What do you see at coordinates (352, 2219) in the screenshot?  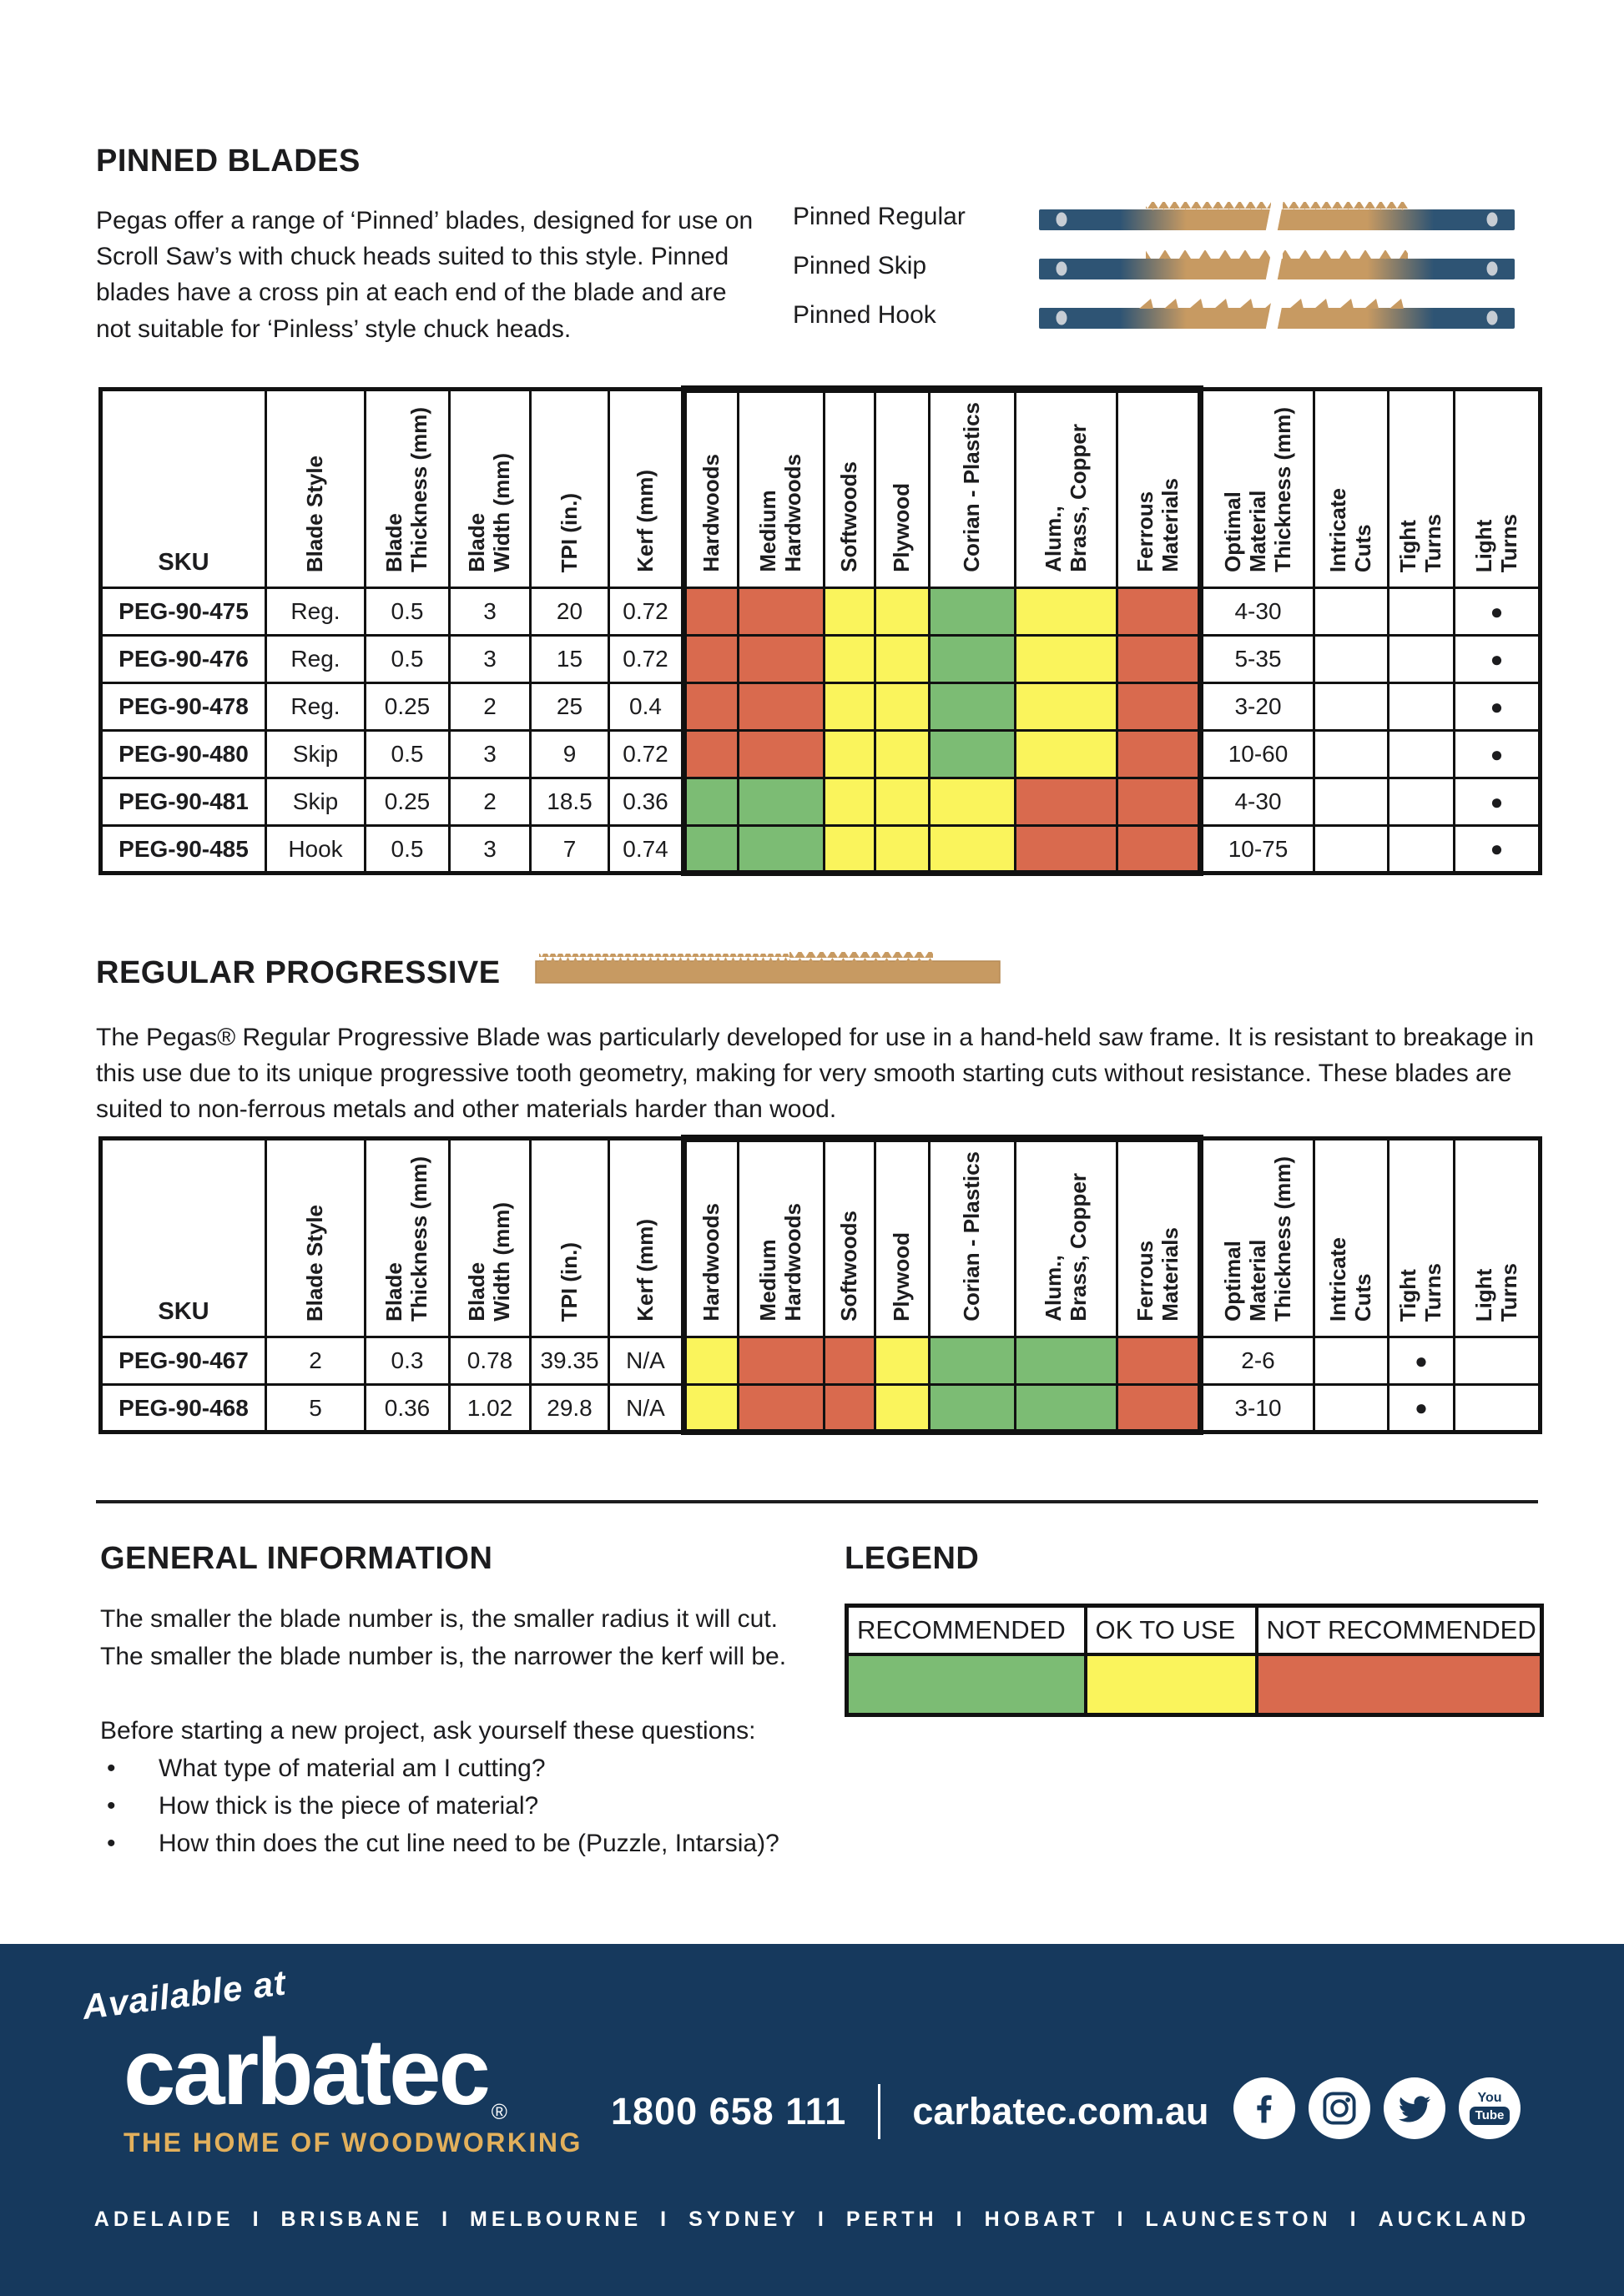 I see `city: BRISBANE` at bounding box center [352, 2219].